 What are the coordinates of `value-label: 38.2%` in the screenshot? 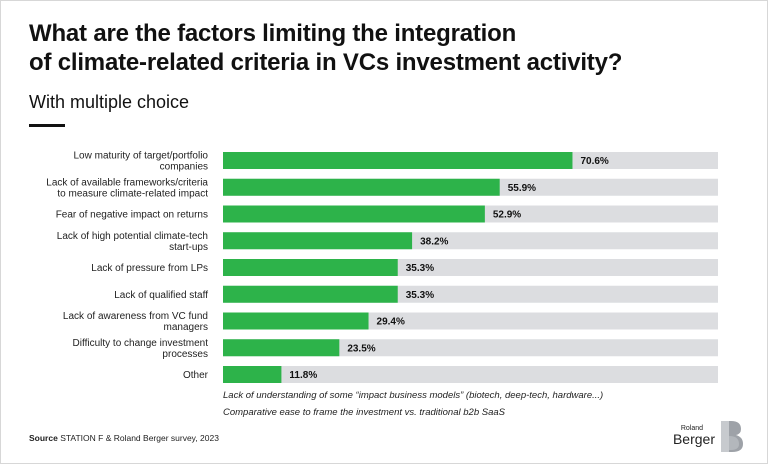 It's located at (434, 241).